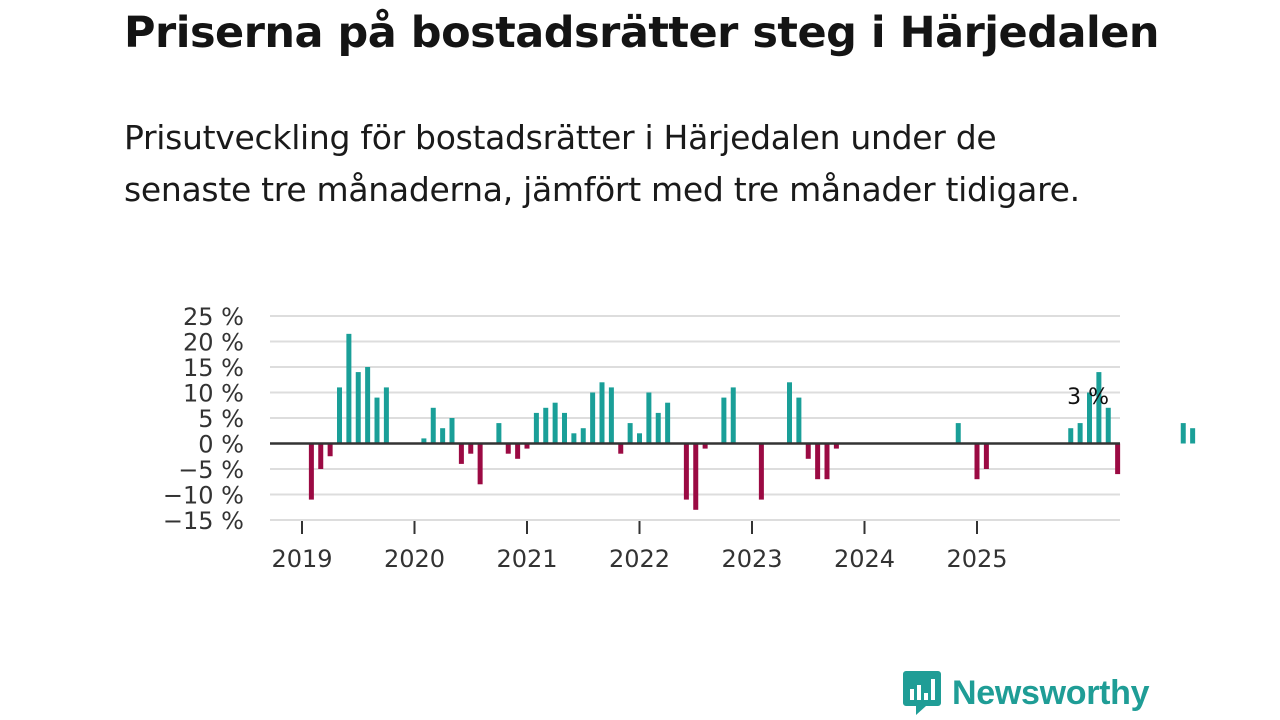  I want to click on x-tick-label: 2020, so click(414, 559).